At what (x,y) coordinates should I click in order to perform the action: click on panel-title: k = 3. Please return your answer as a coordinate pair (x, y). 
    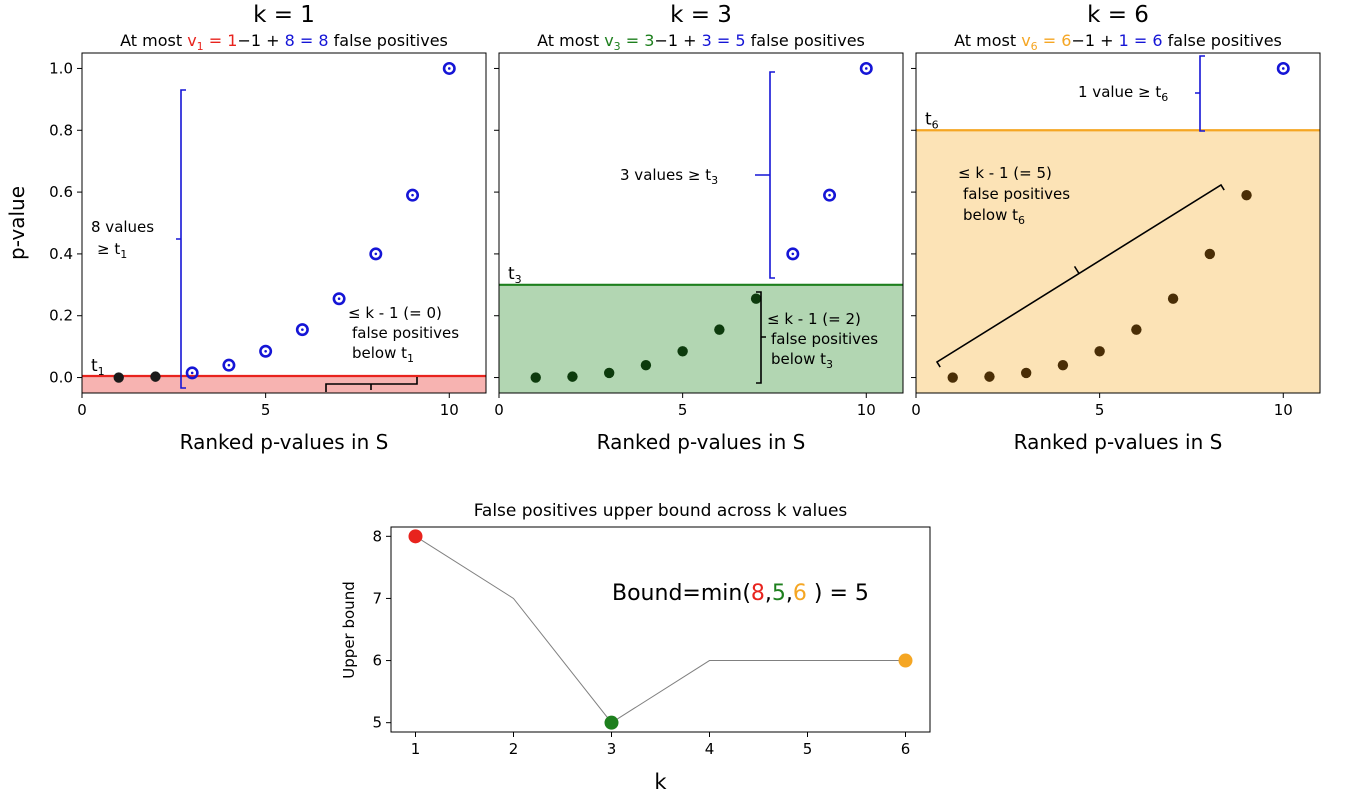
    Looking at the image, I should click on (701, 15).